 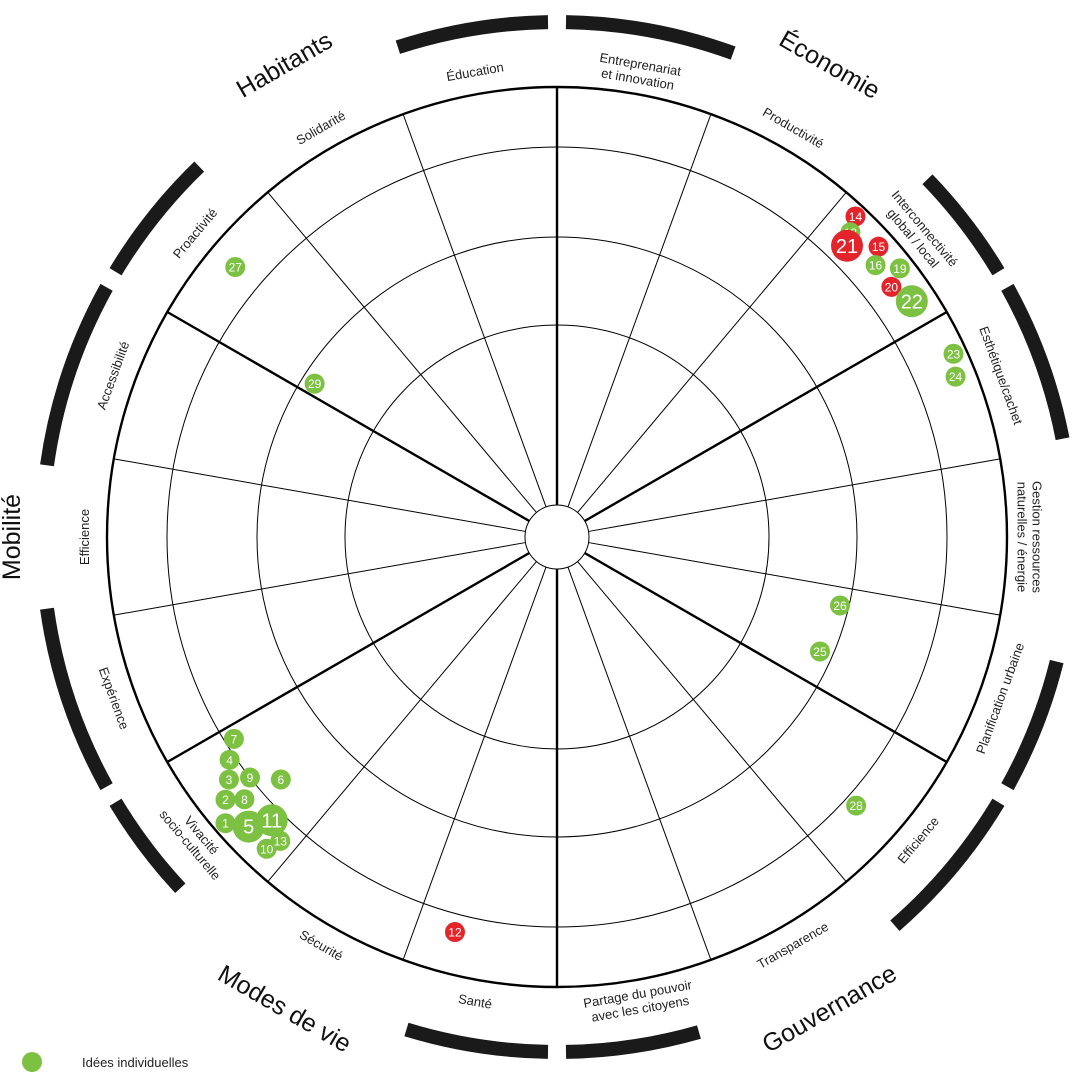 I want to click on idea-number: 28, so click(x=856, y=806).